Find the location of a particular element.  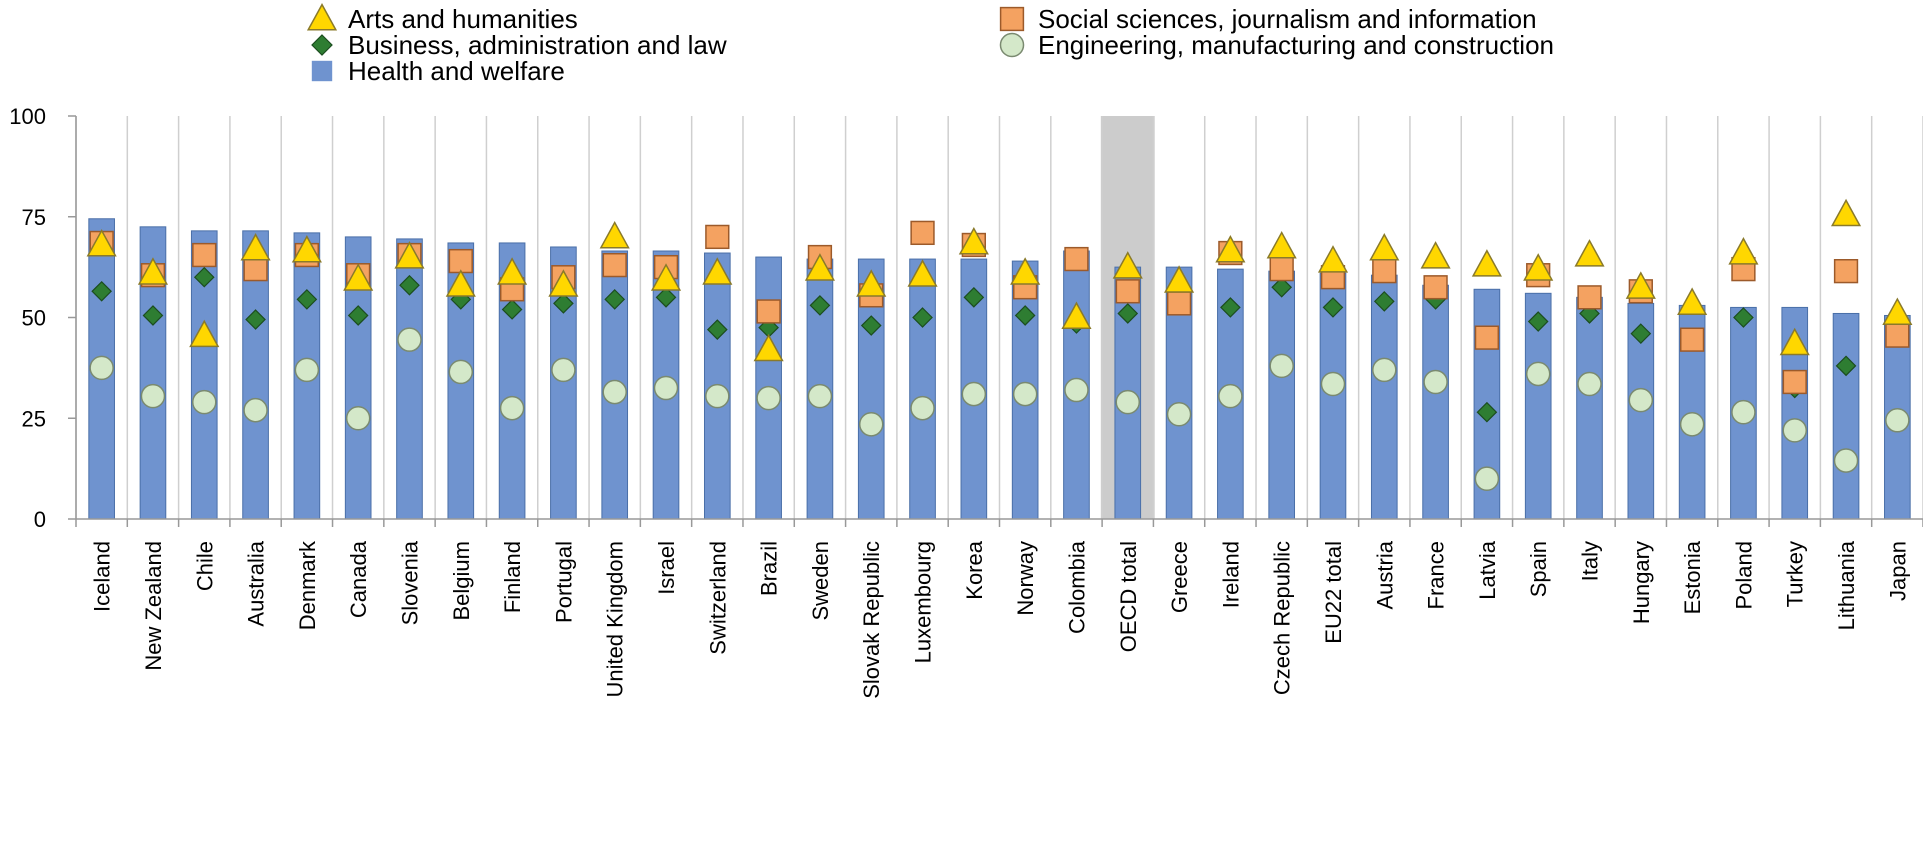

legend-label-arts-and-humanities: Arts and humanities is located at coordinates (463, 19).